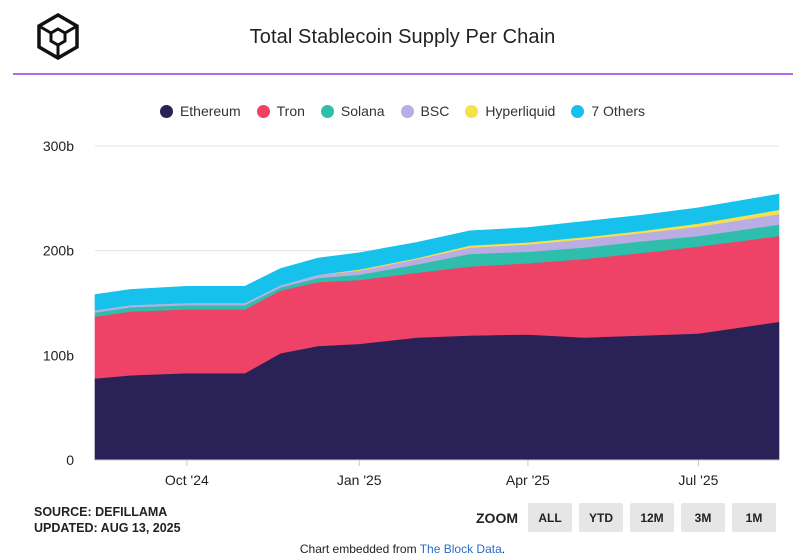  I want to click on zoom-all-button: ALL, so click(550, 517).